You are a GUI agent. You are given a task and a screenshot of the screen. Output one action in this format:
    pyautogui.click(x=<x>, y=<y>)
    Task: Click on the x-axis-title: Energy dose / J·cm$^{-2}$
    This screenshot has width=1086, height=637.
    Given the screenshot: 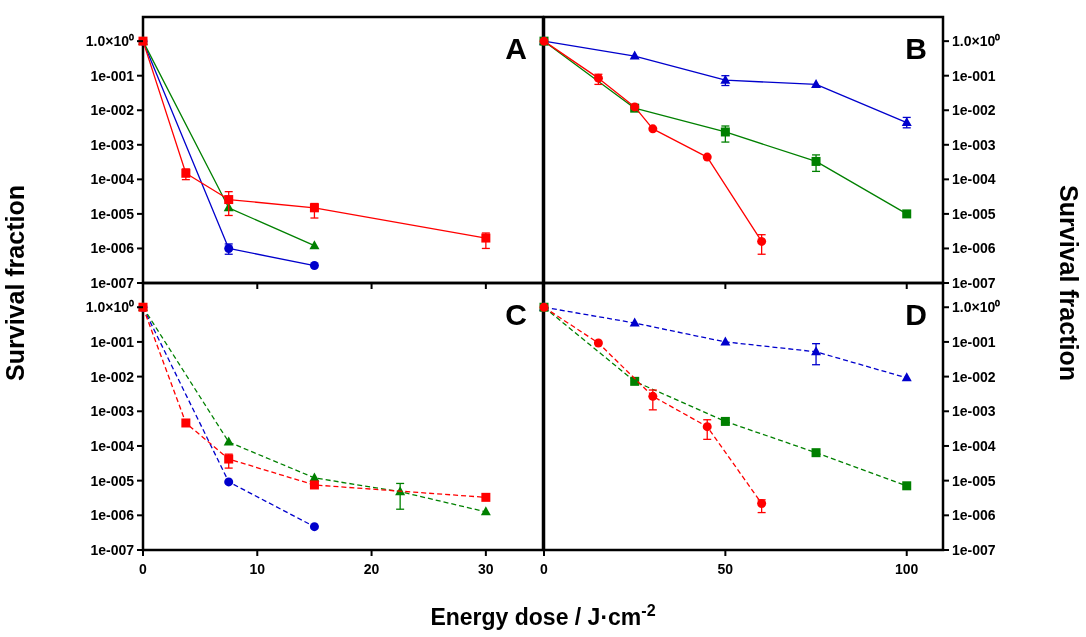 What is the action you would take?
    pyautogui.click(x=543, y=615)
    